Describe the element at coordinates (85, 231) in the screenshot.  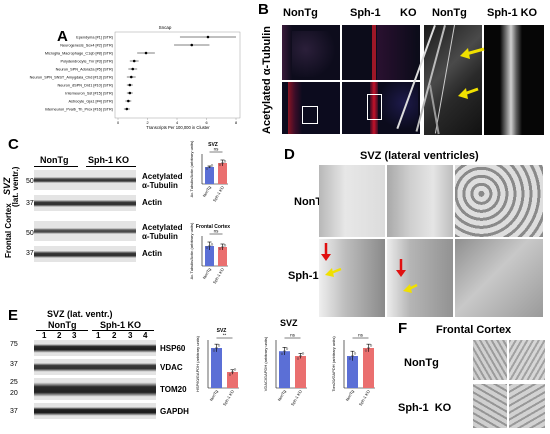
I see `blot-fc-ac-tubulin` at that location.